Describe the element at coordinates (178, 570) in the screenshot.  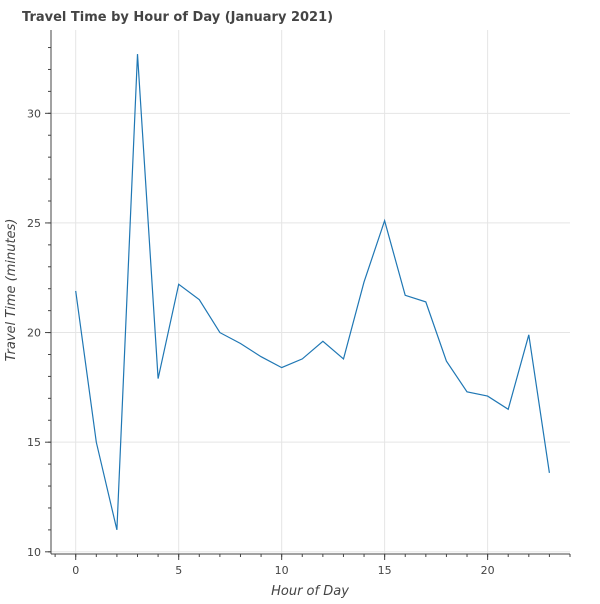
I see `x-tick-label: 5` at that location.